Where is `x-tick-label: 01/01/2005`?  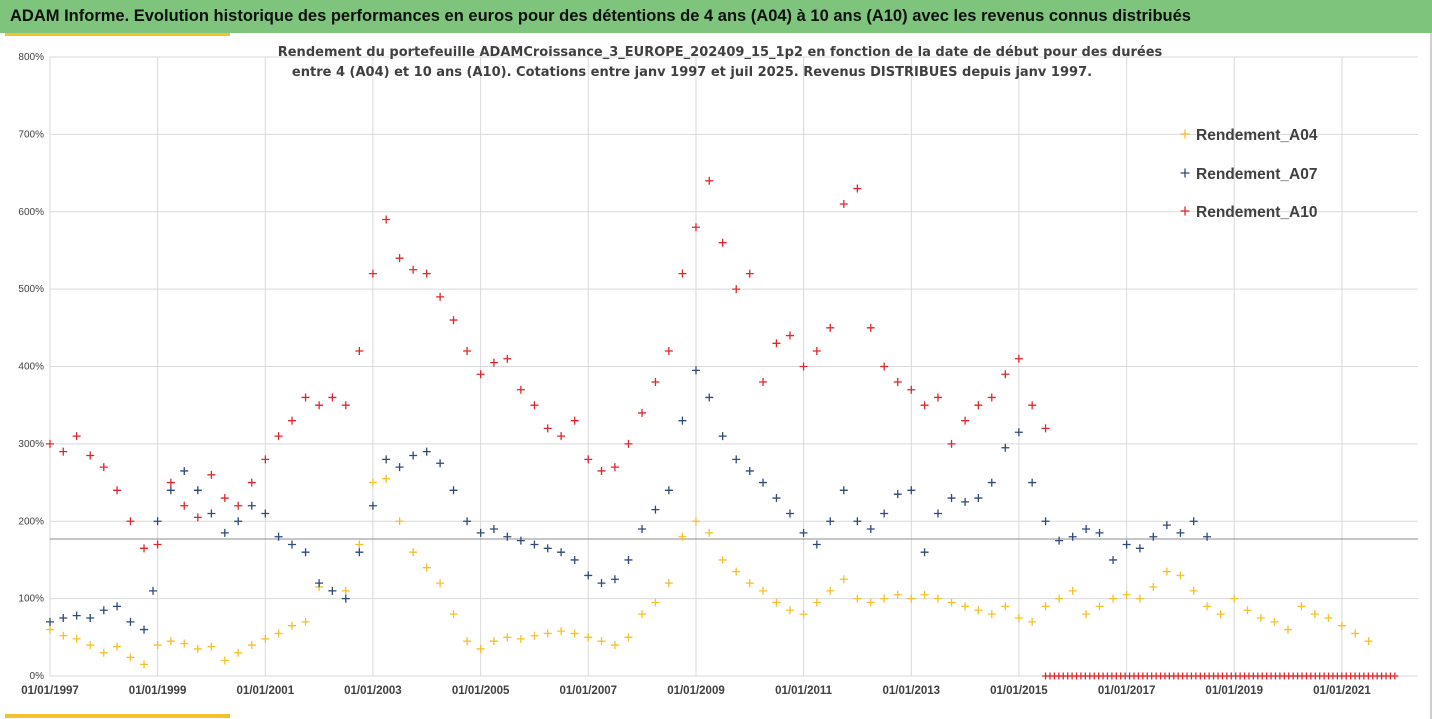
x-tick-label: 01/01/2005 is located at coordinates (481, 691).